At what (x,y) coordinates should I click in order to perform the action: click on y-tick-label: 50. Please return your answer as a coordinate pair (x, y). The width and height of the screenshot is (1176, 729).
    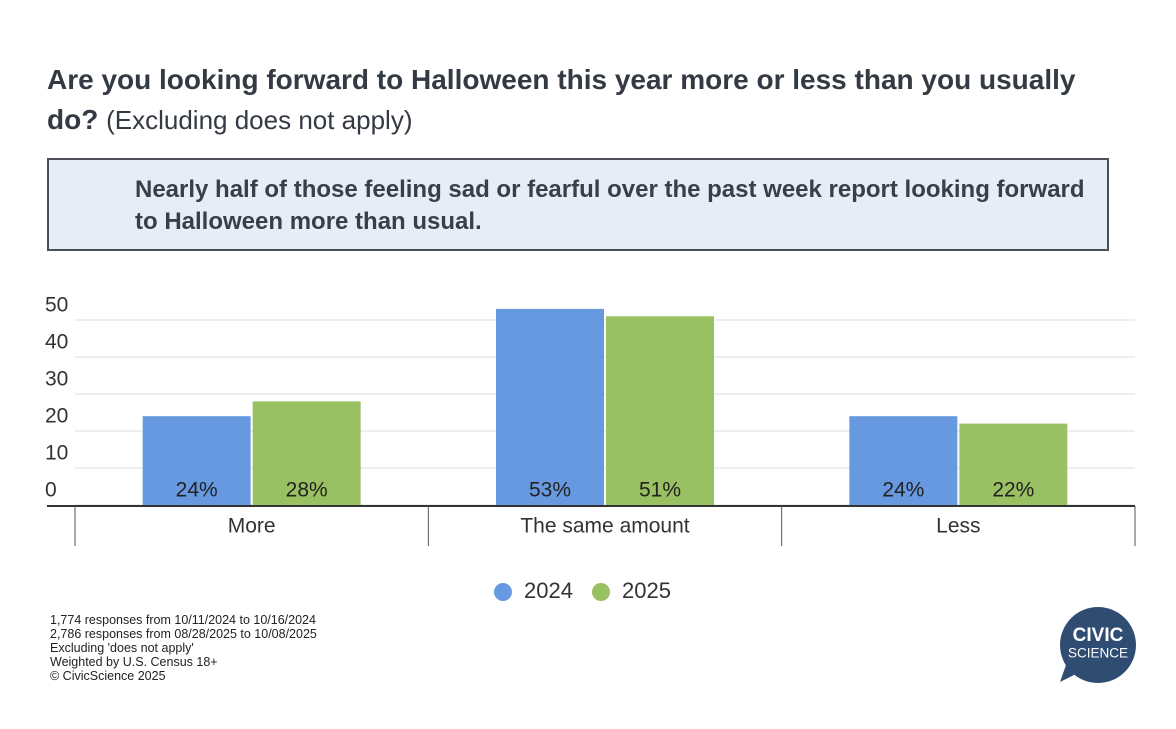
    Looking at the image, I should click on (56, 305).